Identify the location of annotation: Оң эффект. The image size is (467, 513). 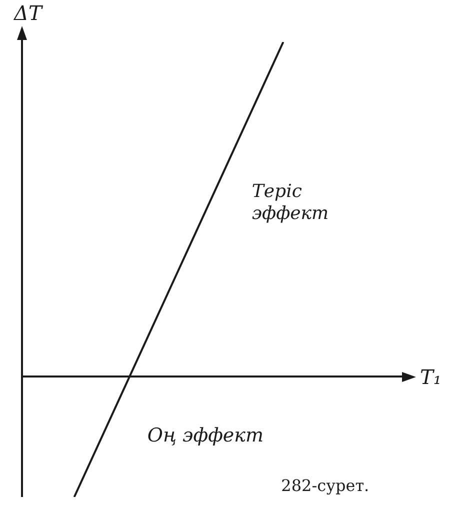
(205, 435).